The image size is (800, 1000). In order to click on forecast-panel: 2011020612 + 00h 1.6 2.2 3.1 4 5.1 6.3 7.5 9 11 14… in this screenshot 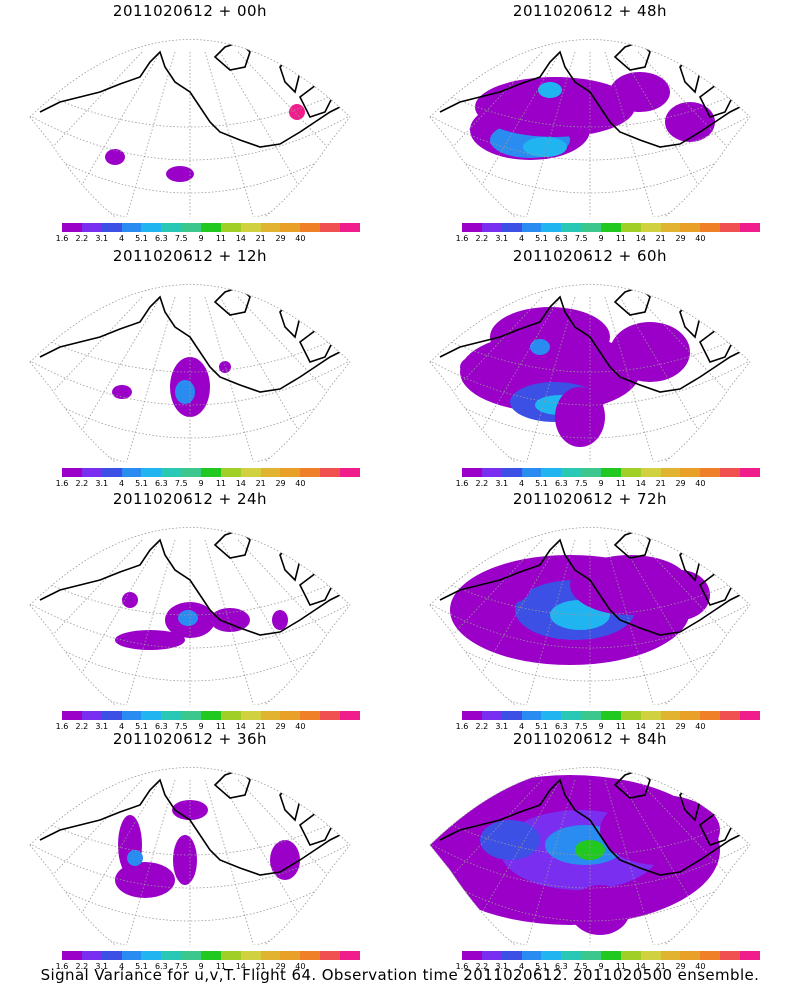, I will do `click(190, 121)`.